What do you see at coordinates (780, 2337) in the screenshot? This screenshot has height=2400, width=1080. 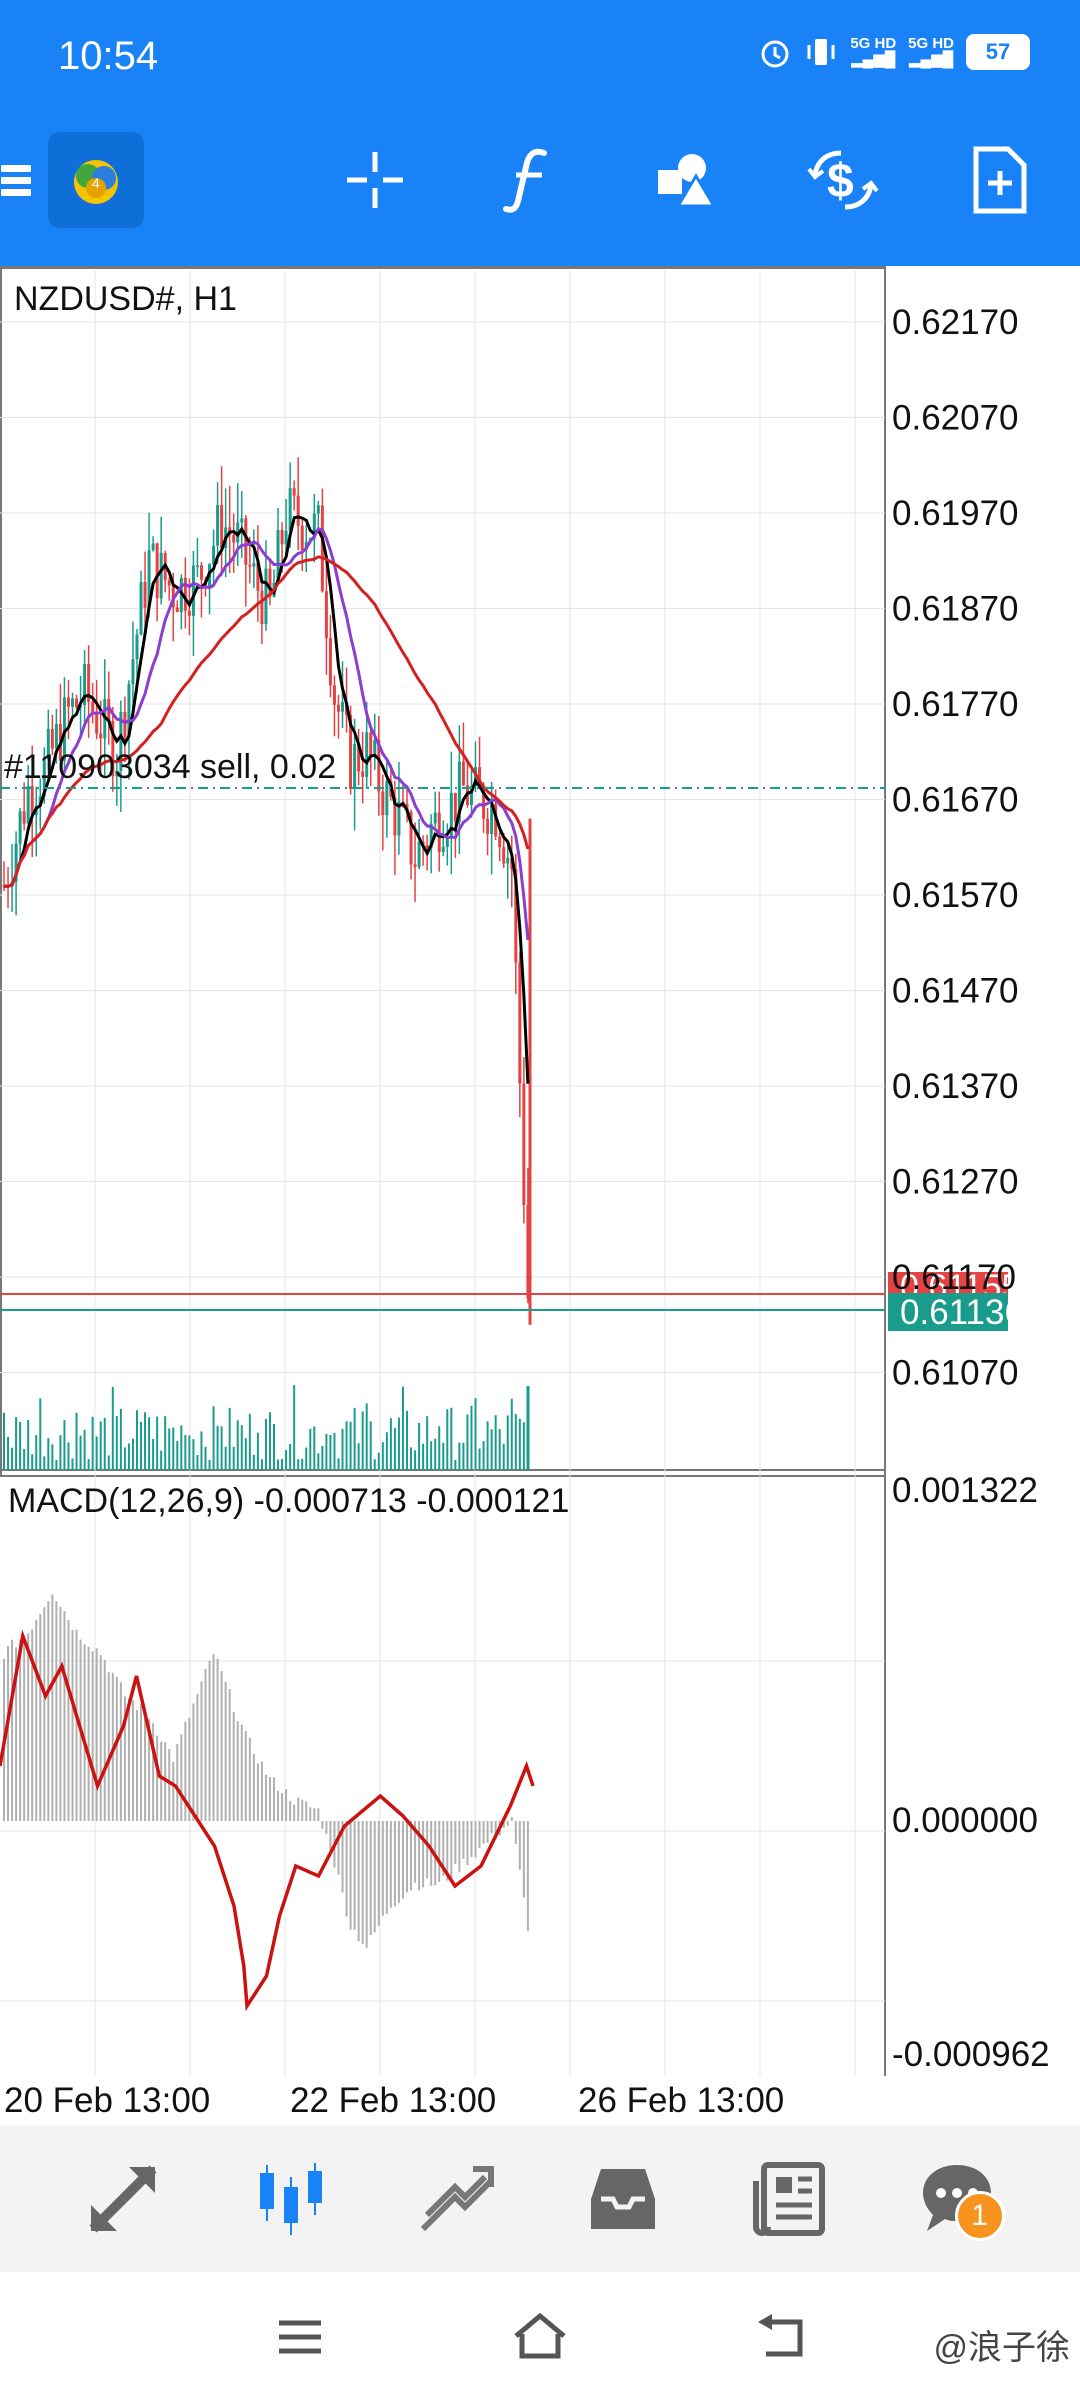 I see `back-icon` at bounding box center [780, 2337].